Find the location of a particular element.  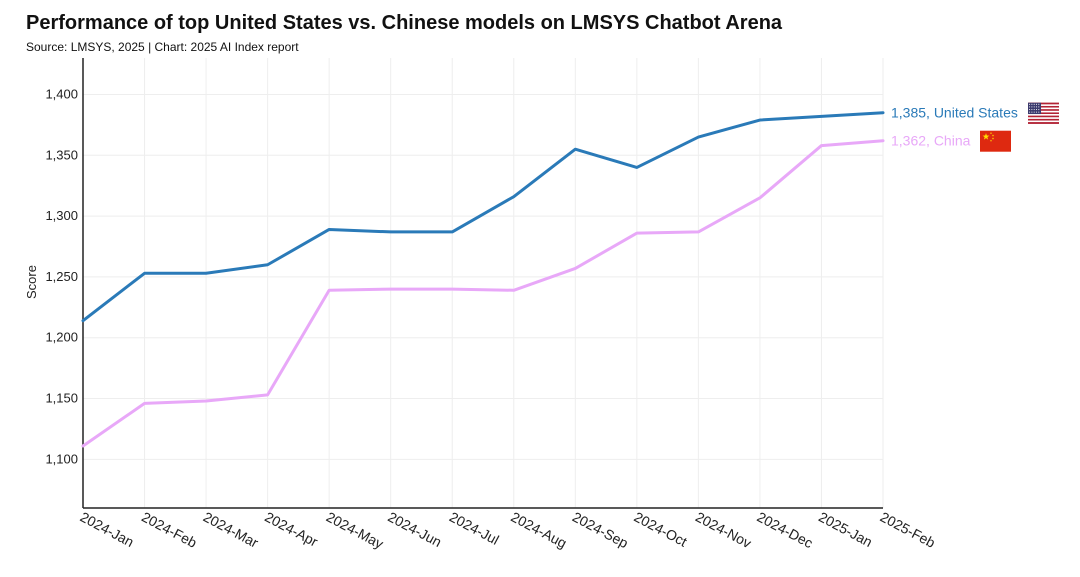

x-tick-label: 2024-Sep is located at coordinates (600, 530).